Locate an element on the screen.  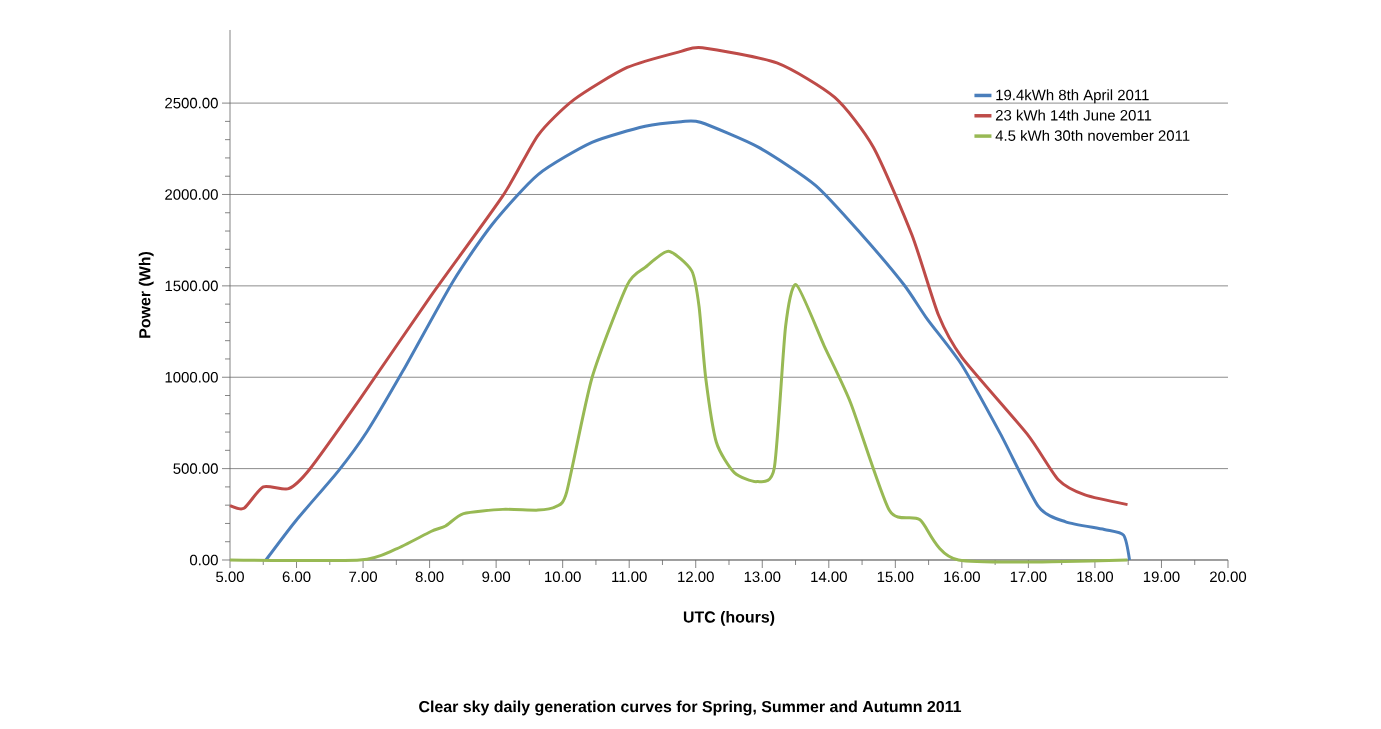
x-tick-label: 8.00 is located at coordinates (429, 577).